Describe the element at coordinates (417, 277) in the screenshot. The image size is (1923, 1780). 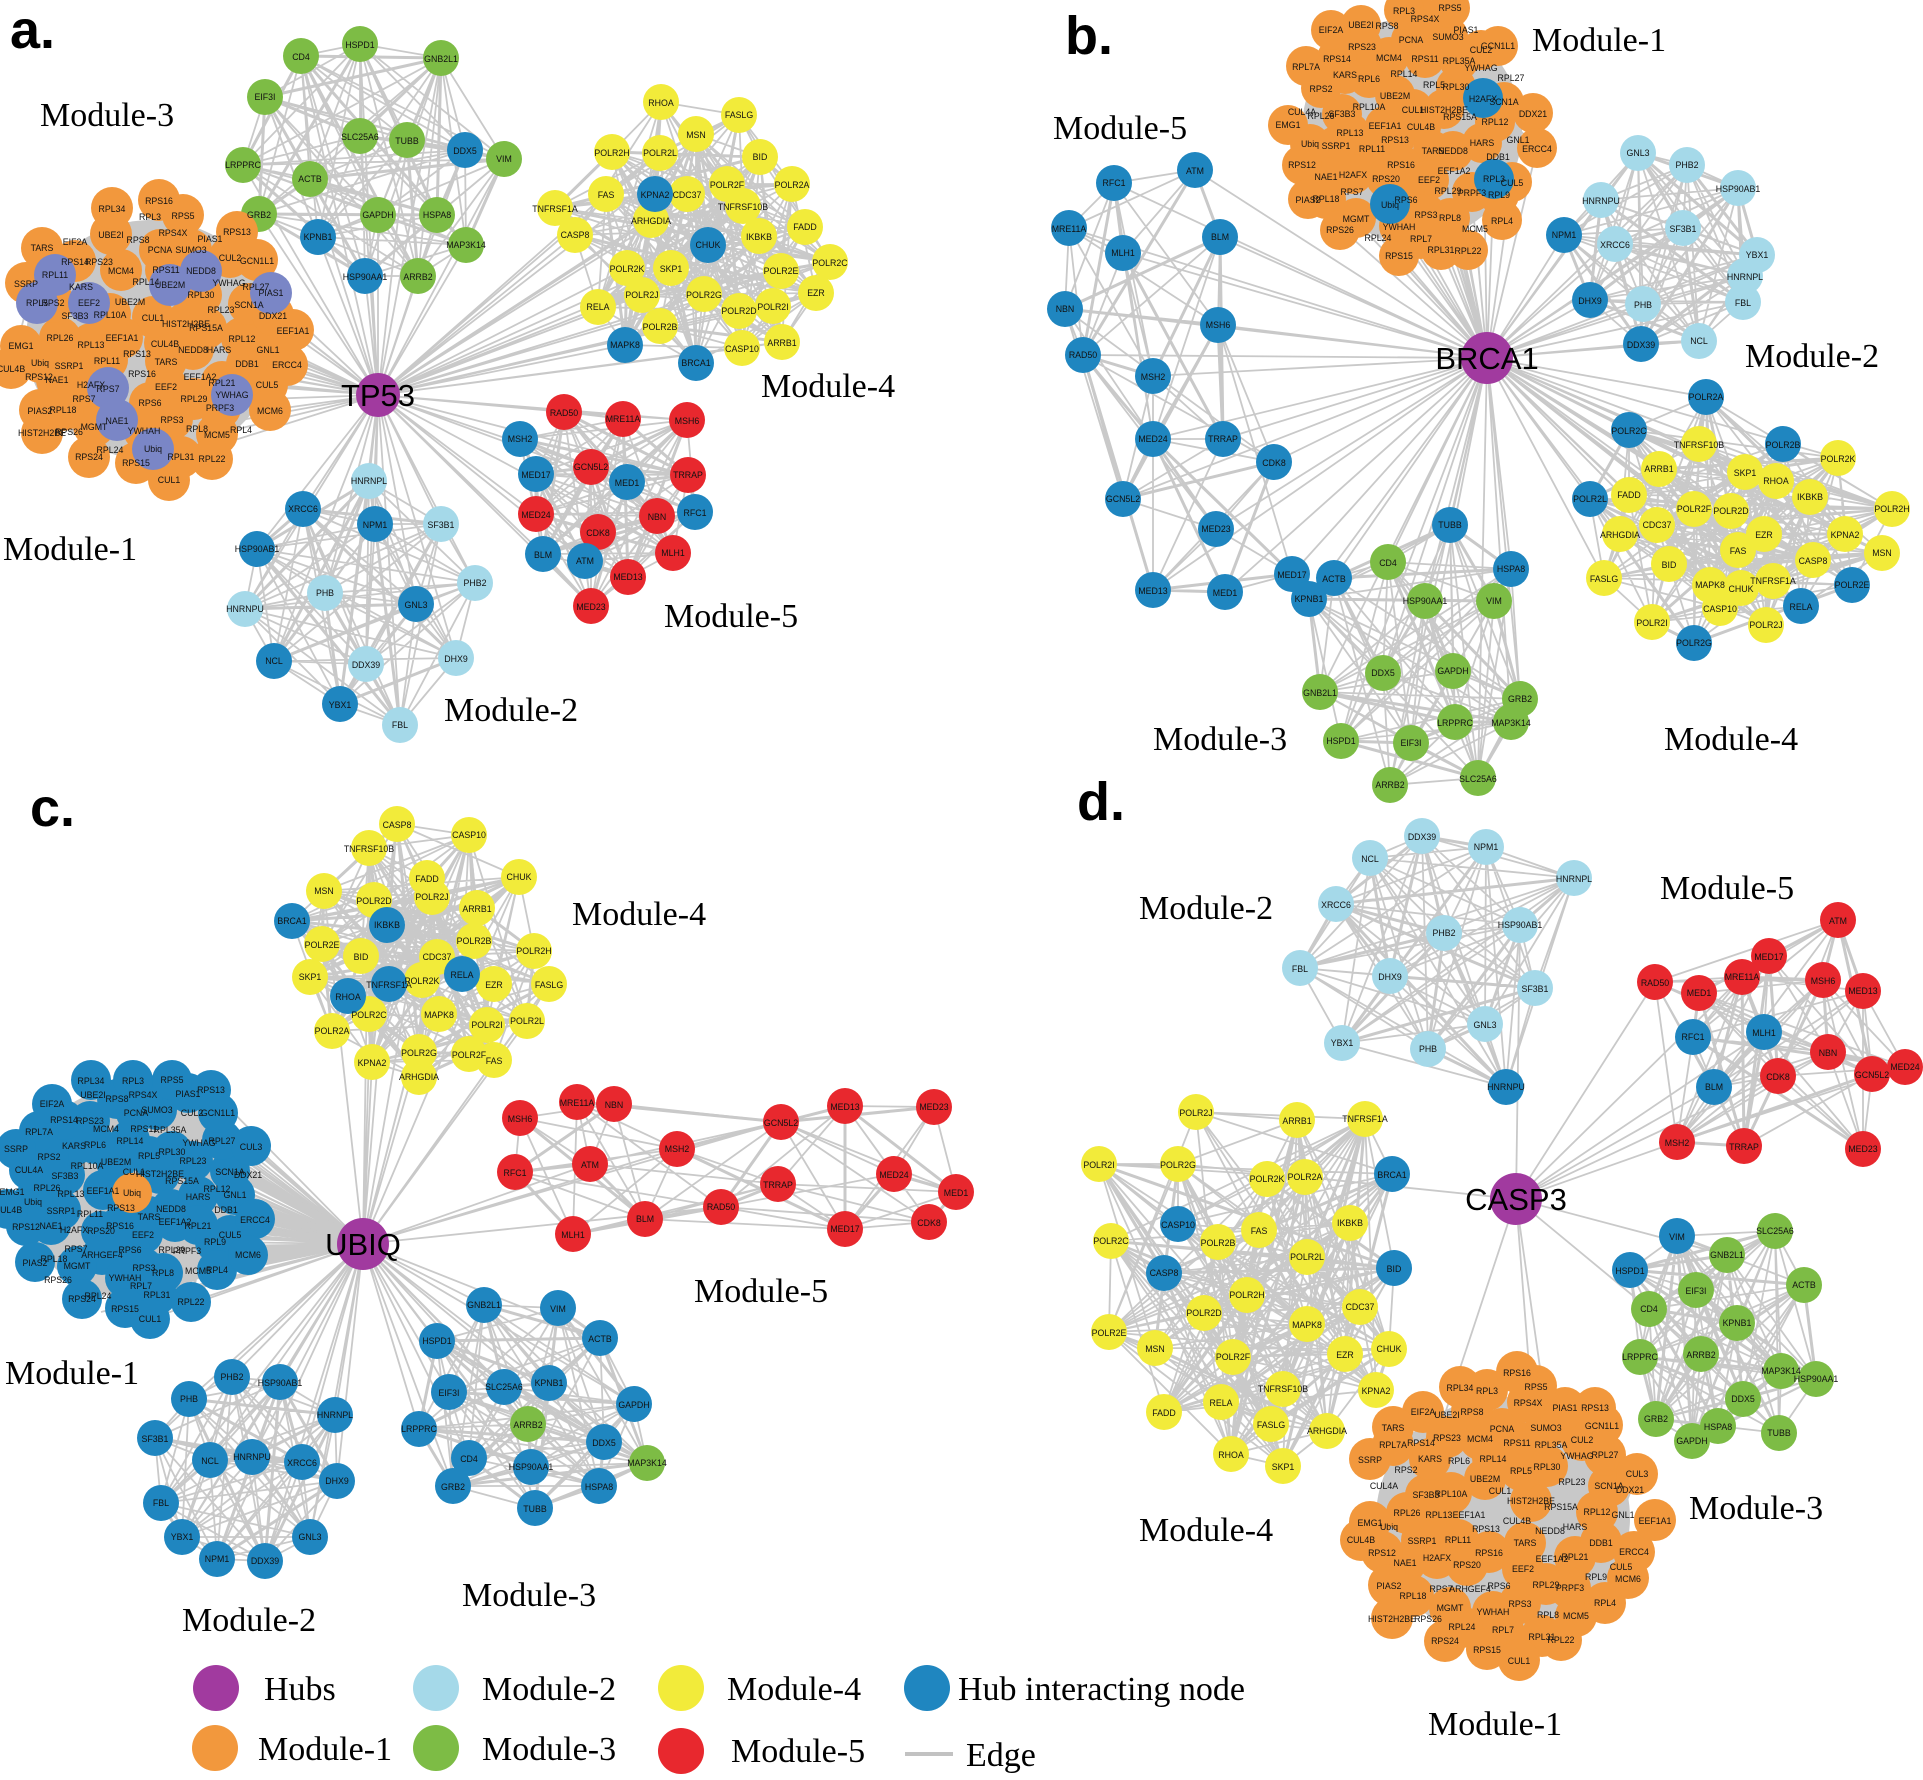
I see `svg-text: ARRB2` at that location.